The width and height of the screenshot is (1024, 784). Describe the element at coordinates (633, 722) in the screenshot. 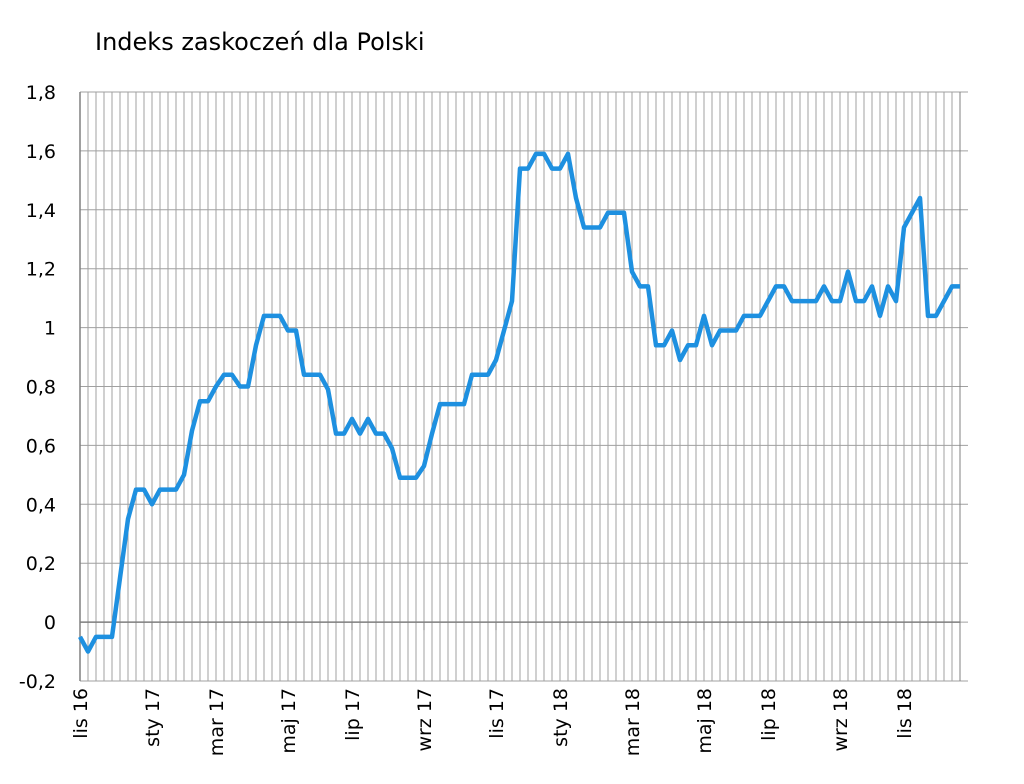

I see `x-tick-label: mar 18` at that location.